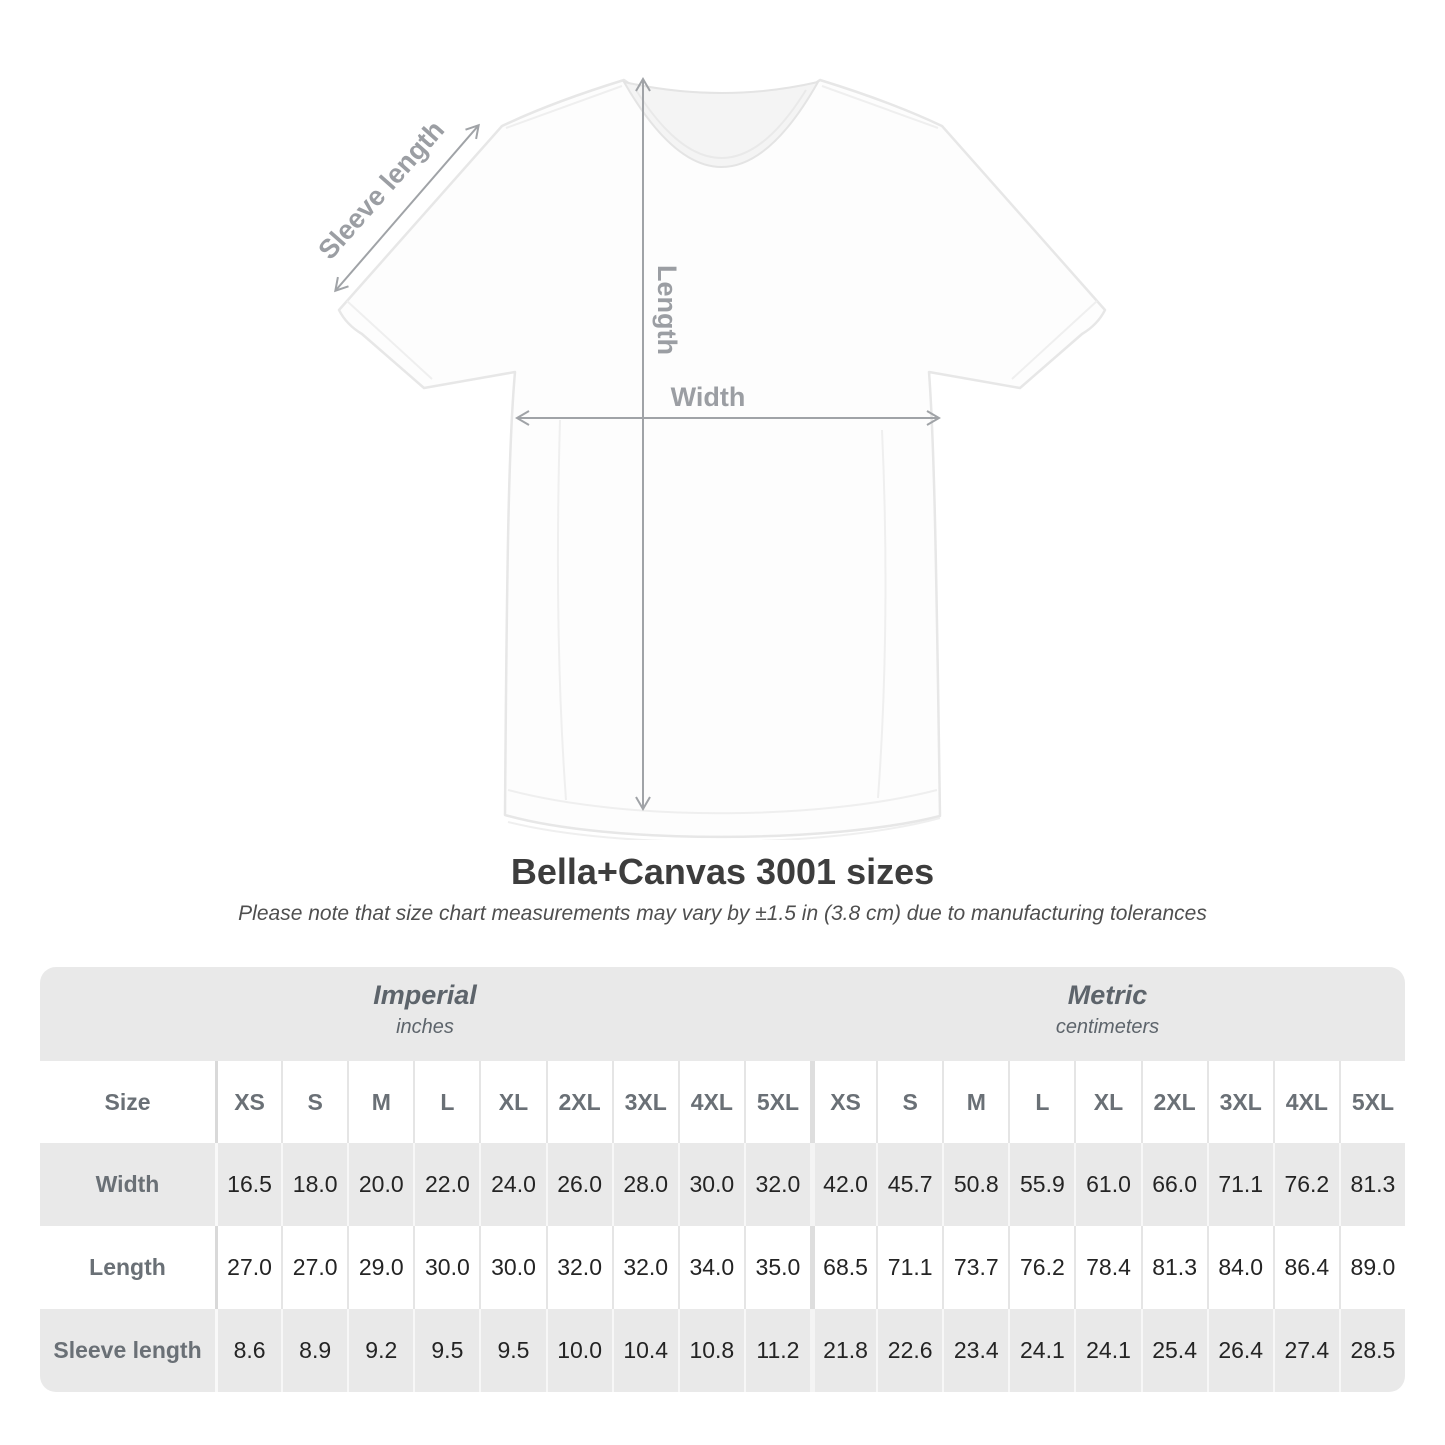 The image size is (1445, 1445). I want to click on value-cell: 21.8, so click(843, 1350).